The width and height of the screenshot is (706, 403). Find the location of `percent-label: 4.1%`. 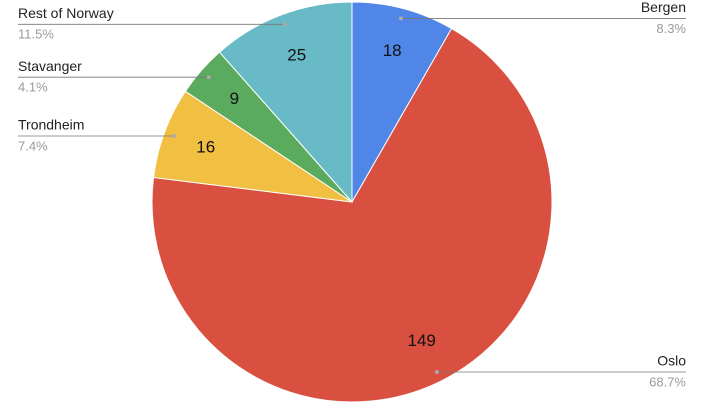

percent-label: 4.1% is located at coordinates (33, 87).